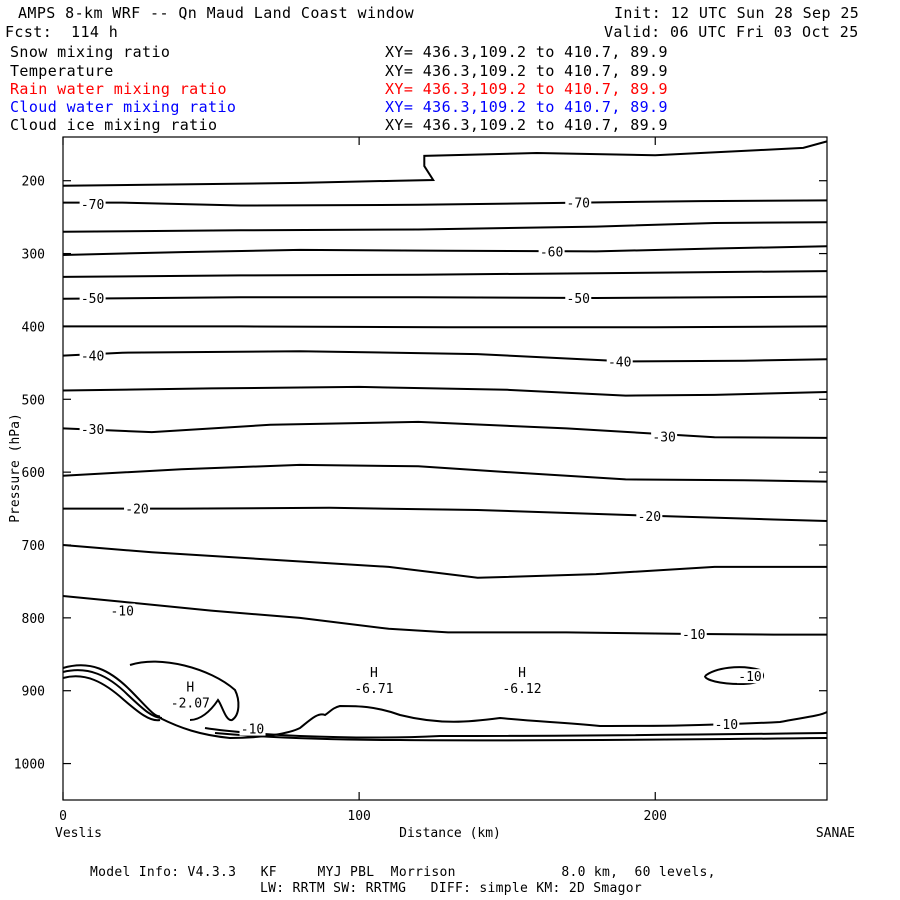 The height and width of the screenshot is (900, 900). I want to click on y-tick-label: 800, so click(33, 619).